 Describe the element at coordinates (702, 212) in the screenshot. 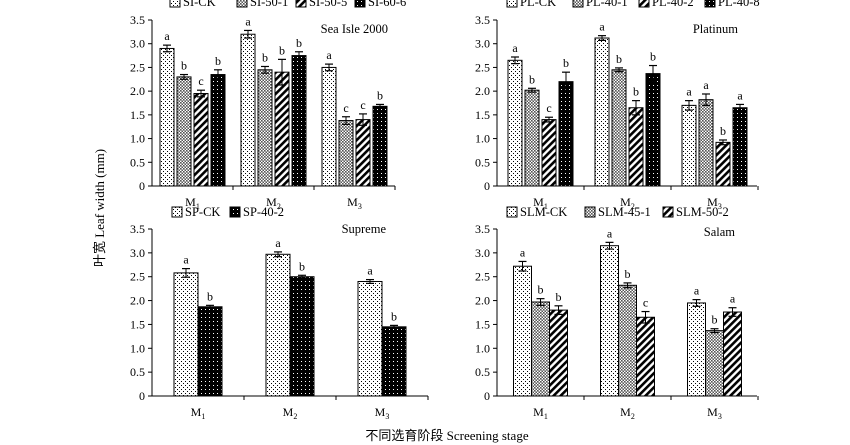

I see `legend-label: SLM-50-2` at that location.